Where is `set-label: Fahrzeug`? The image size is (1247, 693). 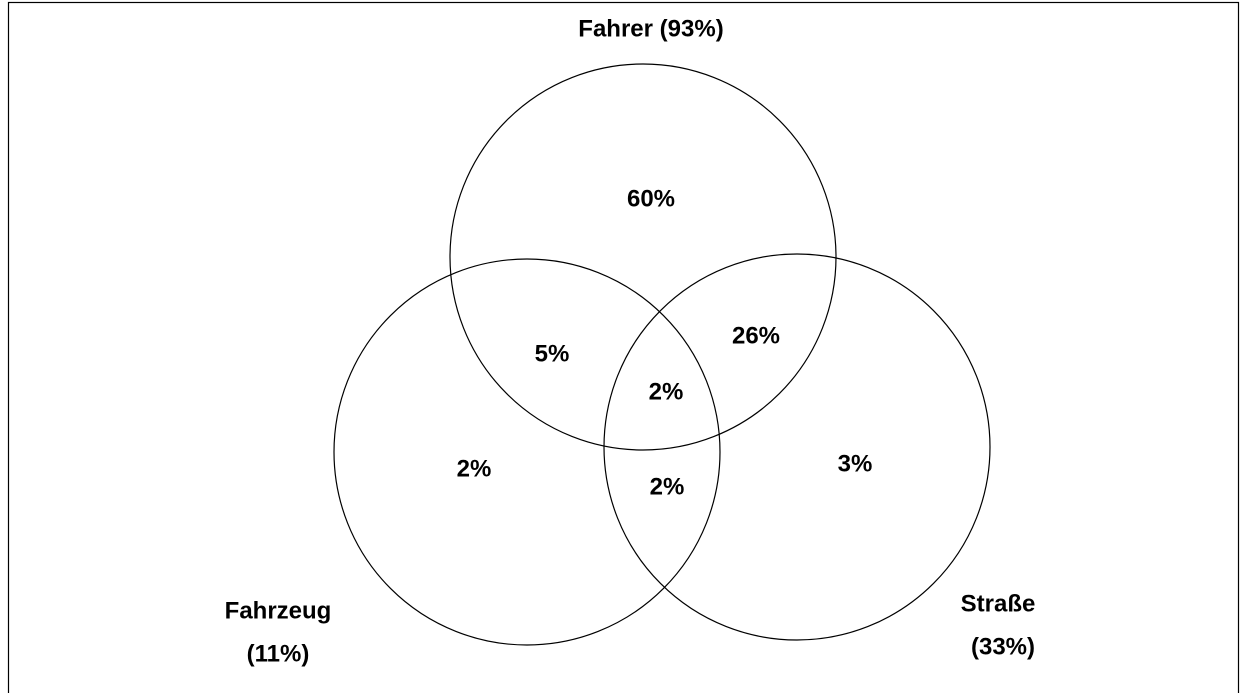
set-label: Fahrzeug is located at coordinates (278, 610).